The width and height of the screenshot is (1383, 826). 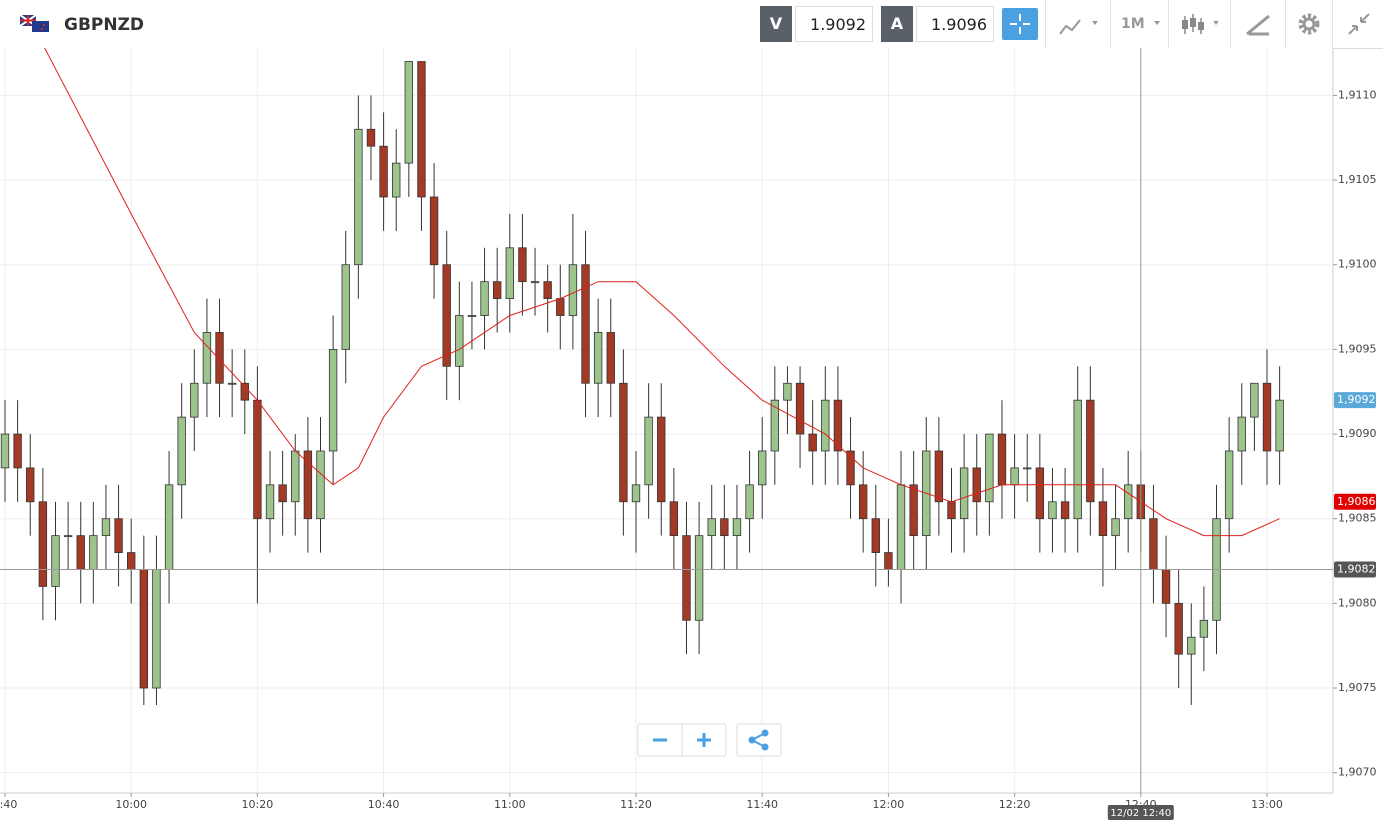 I want to click on symbol: GBPNZD, so click(x=104, y=25).